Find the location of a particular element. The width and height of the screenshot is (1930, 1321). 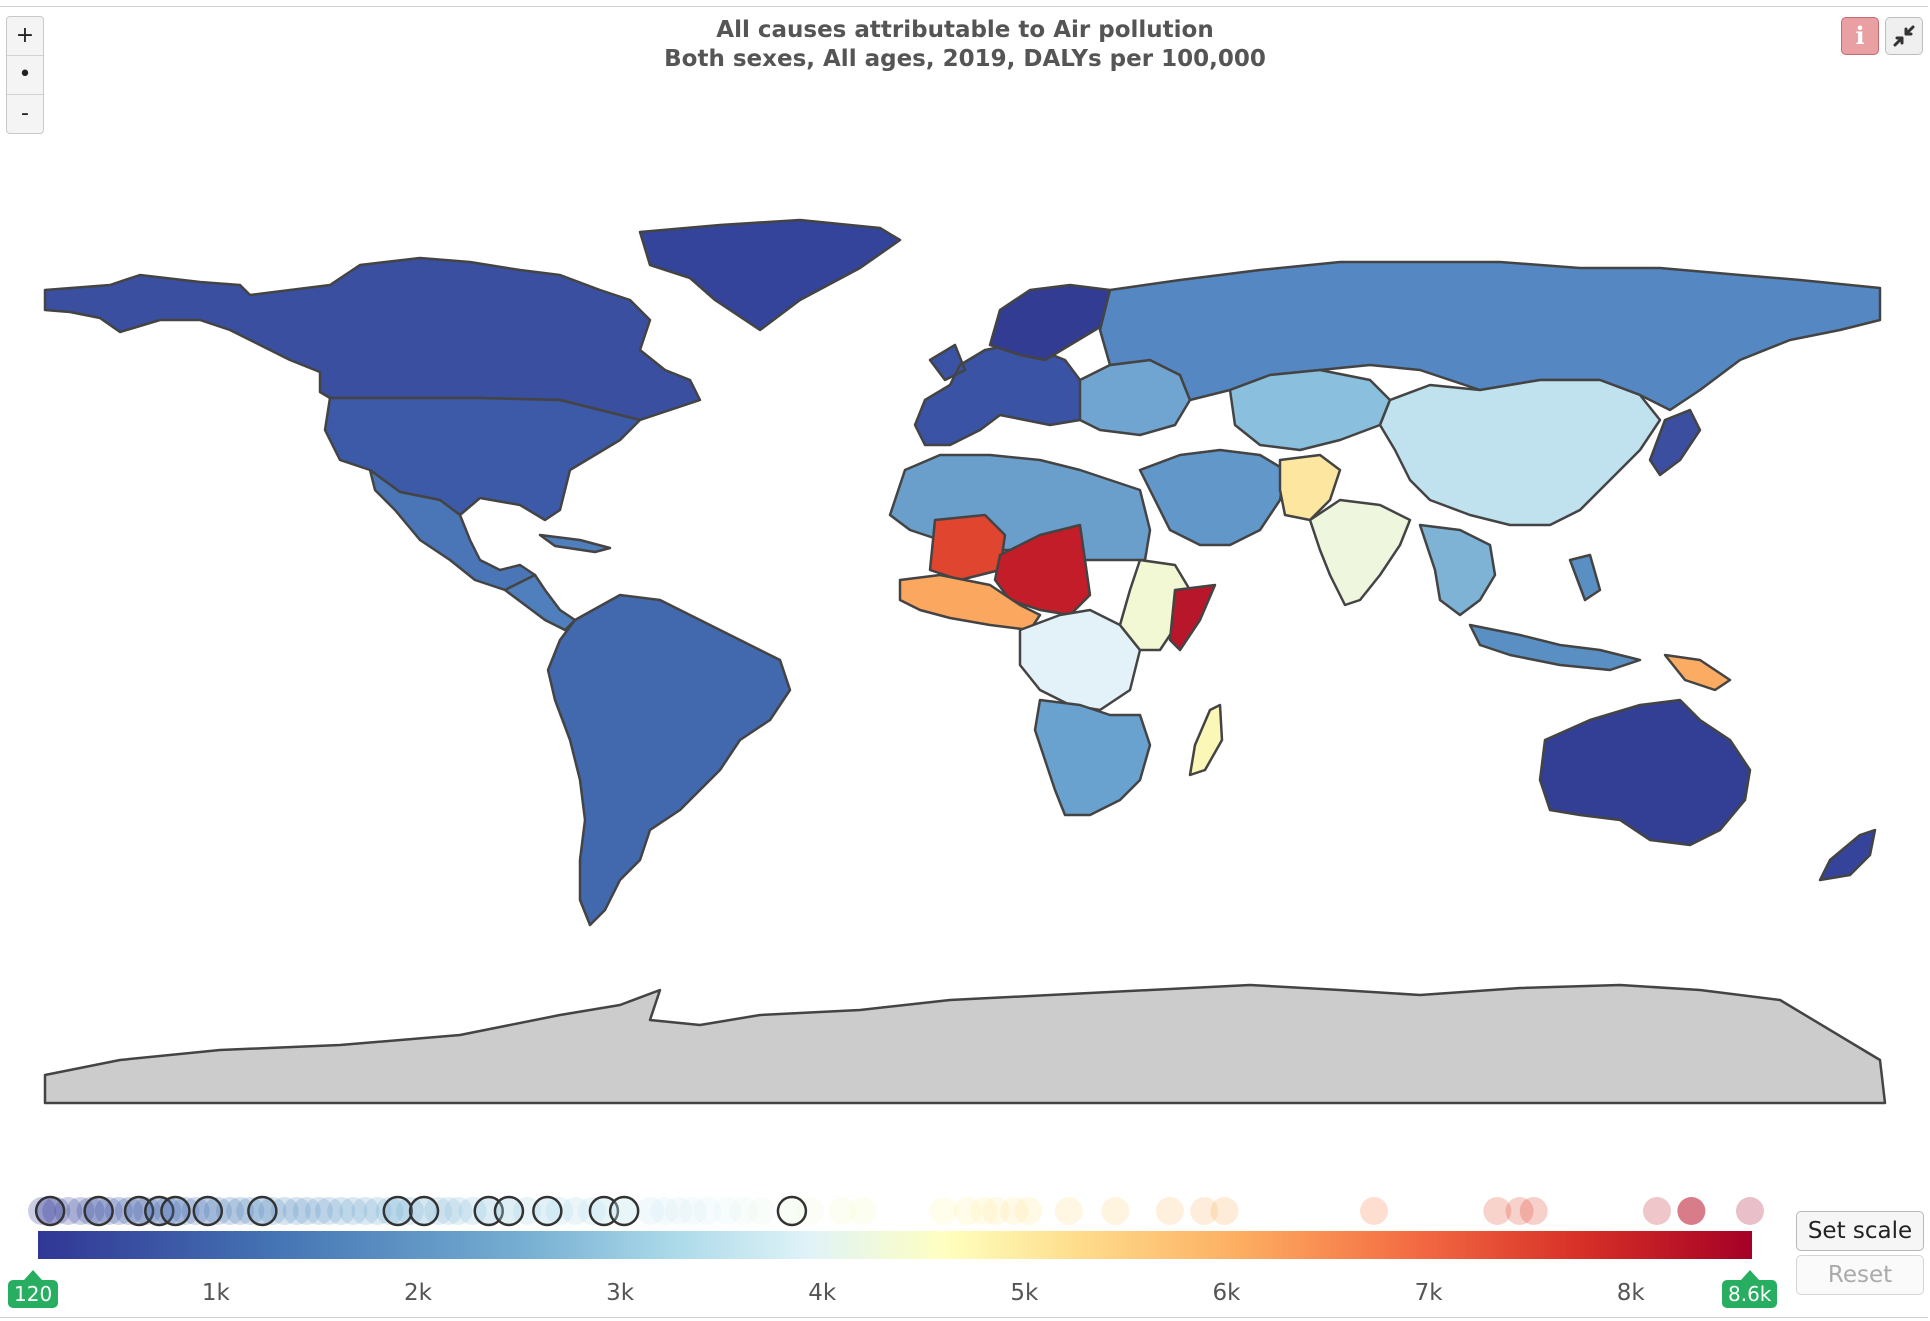

region-new-zealand is located at coordinates (1847, 855).